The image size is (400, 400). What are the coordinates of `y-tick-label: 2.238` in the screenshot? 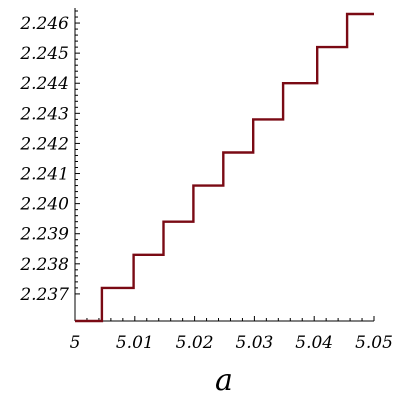 It's located at (44, 265).